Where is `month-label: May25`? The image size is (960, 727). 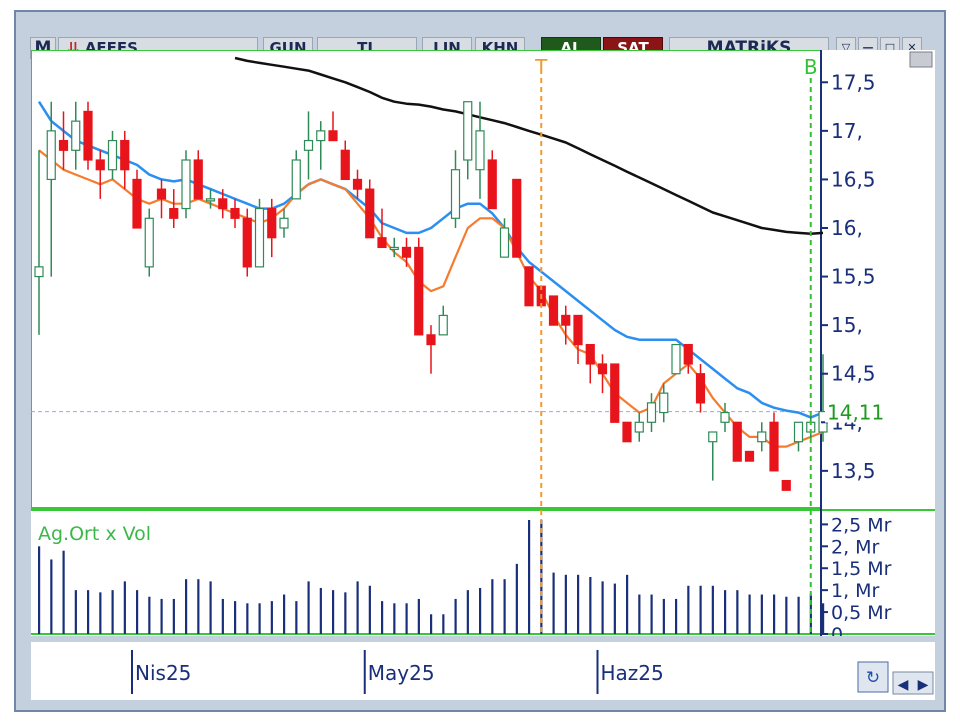 month-label: May25 is located at coordinates (401, 673).